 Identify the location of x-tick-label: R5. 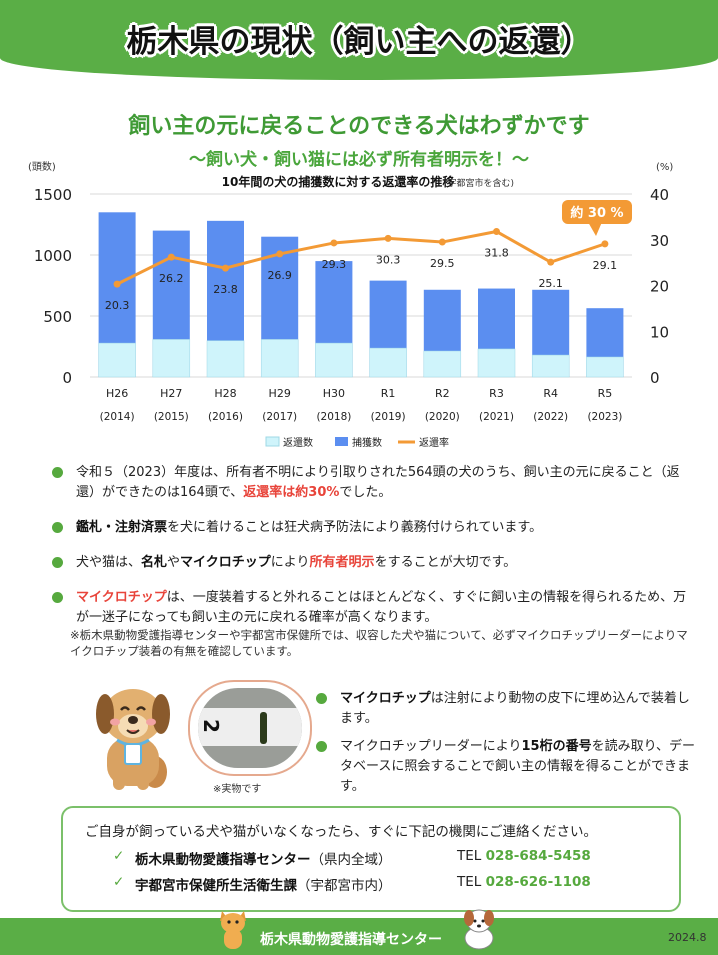
(605, 393).